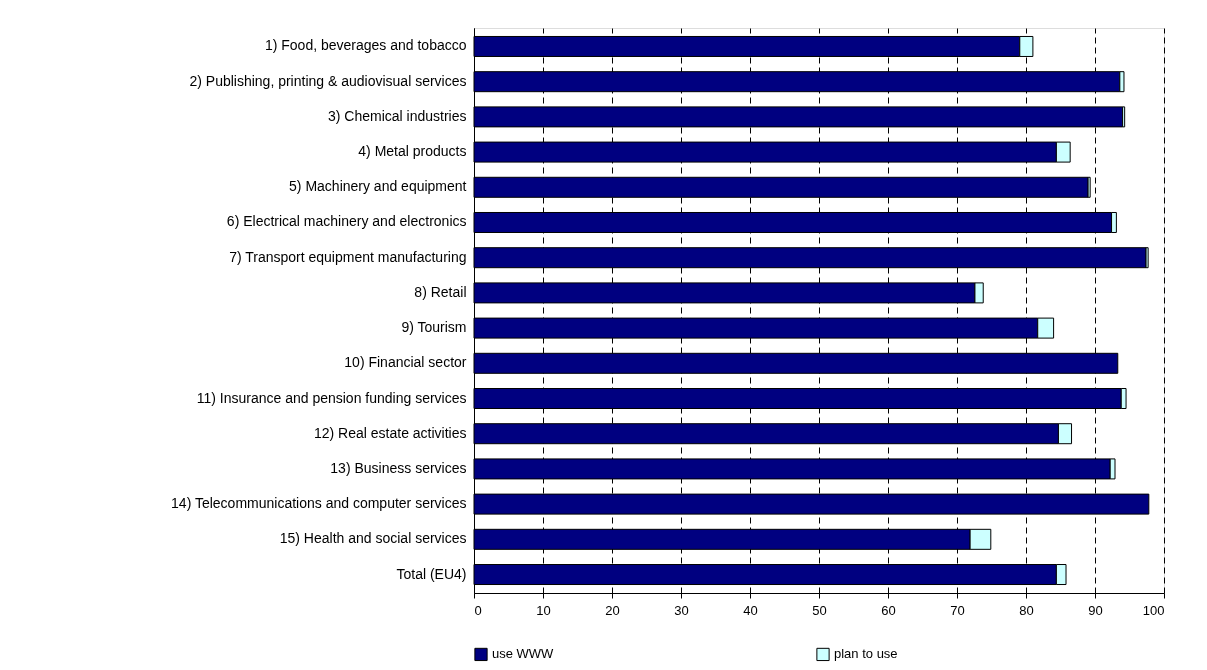  What do you see at coordinates (412, 151) in the screenshot?
I see `y-tick-label: 4) Metal products` at bounding box center [412, 151].